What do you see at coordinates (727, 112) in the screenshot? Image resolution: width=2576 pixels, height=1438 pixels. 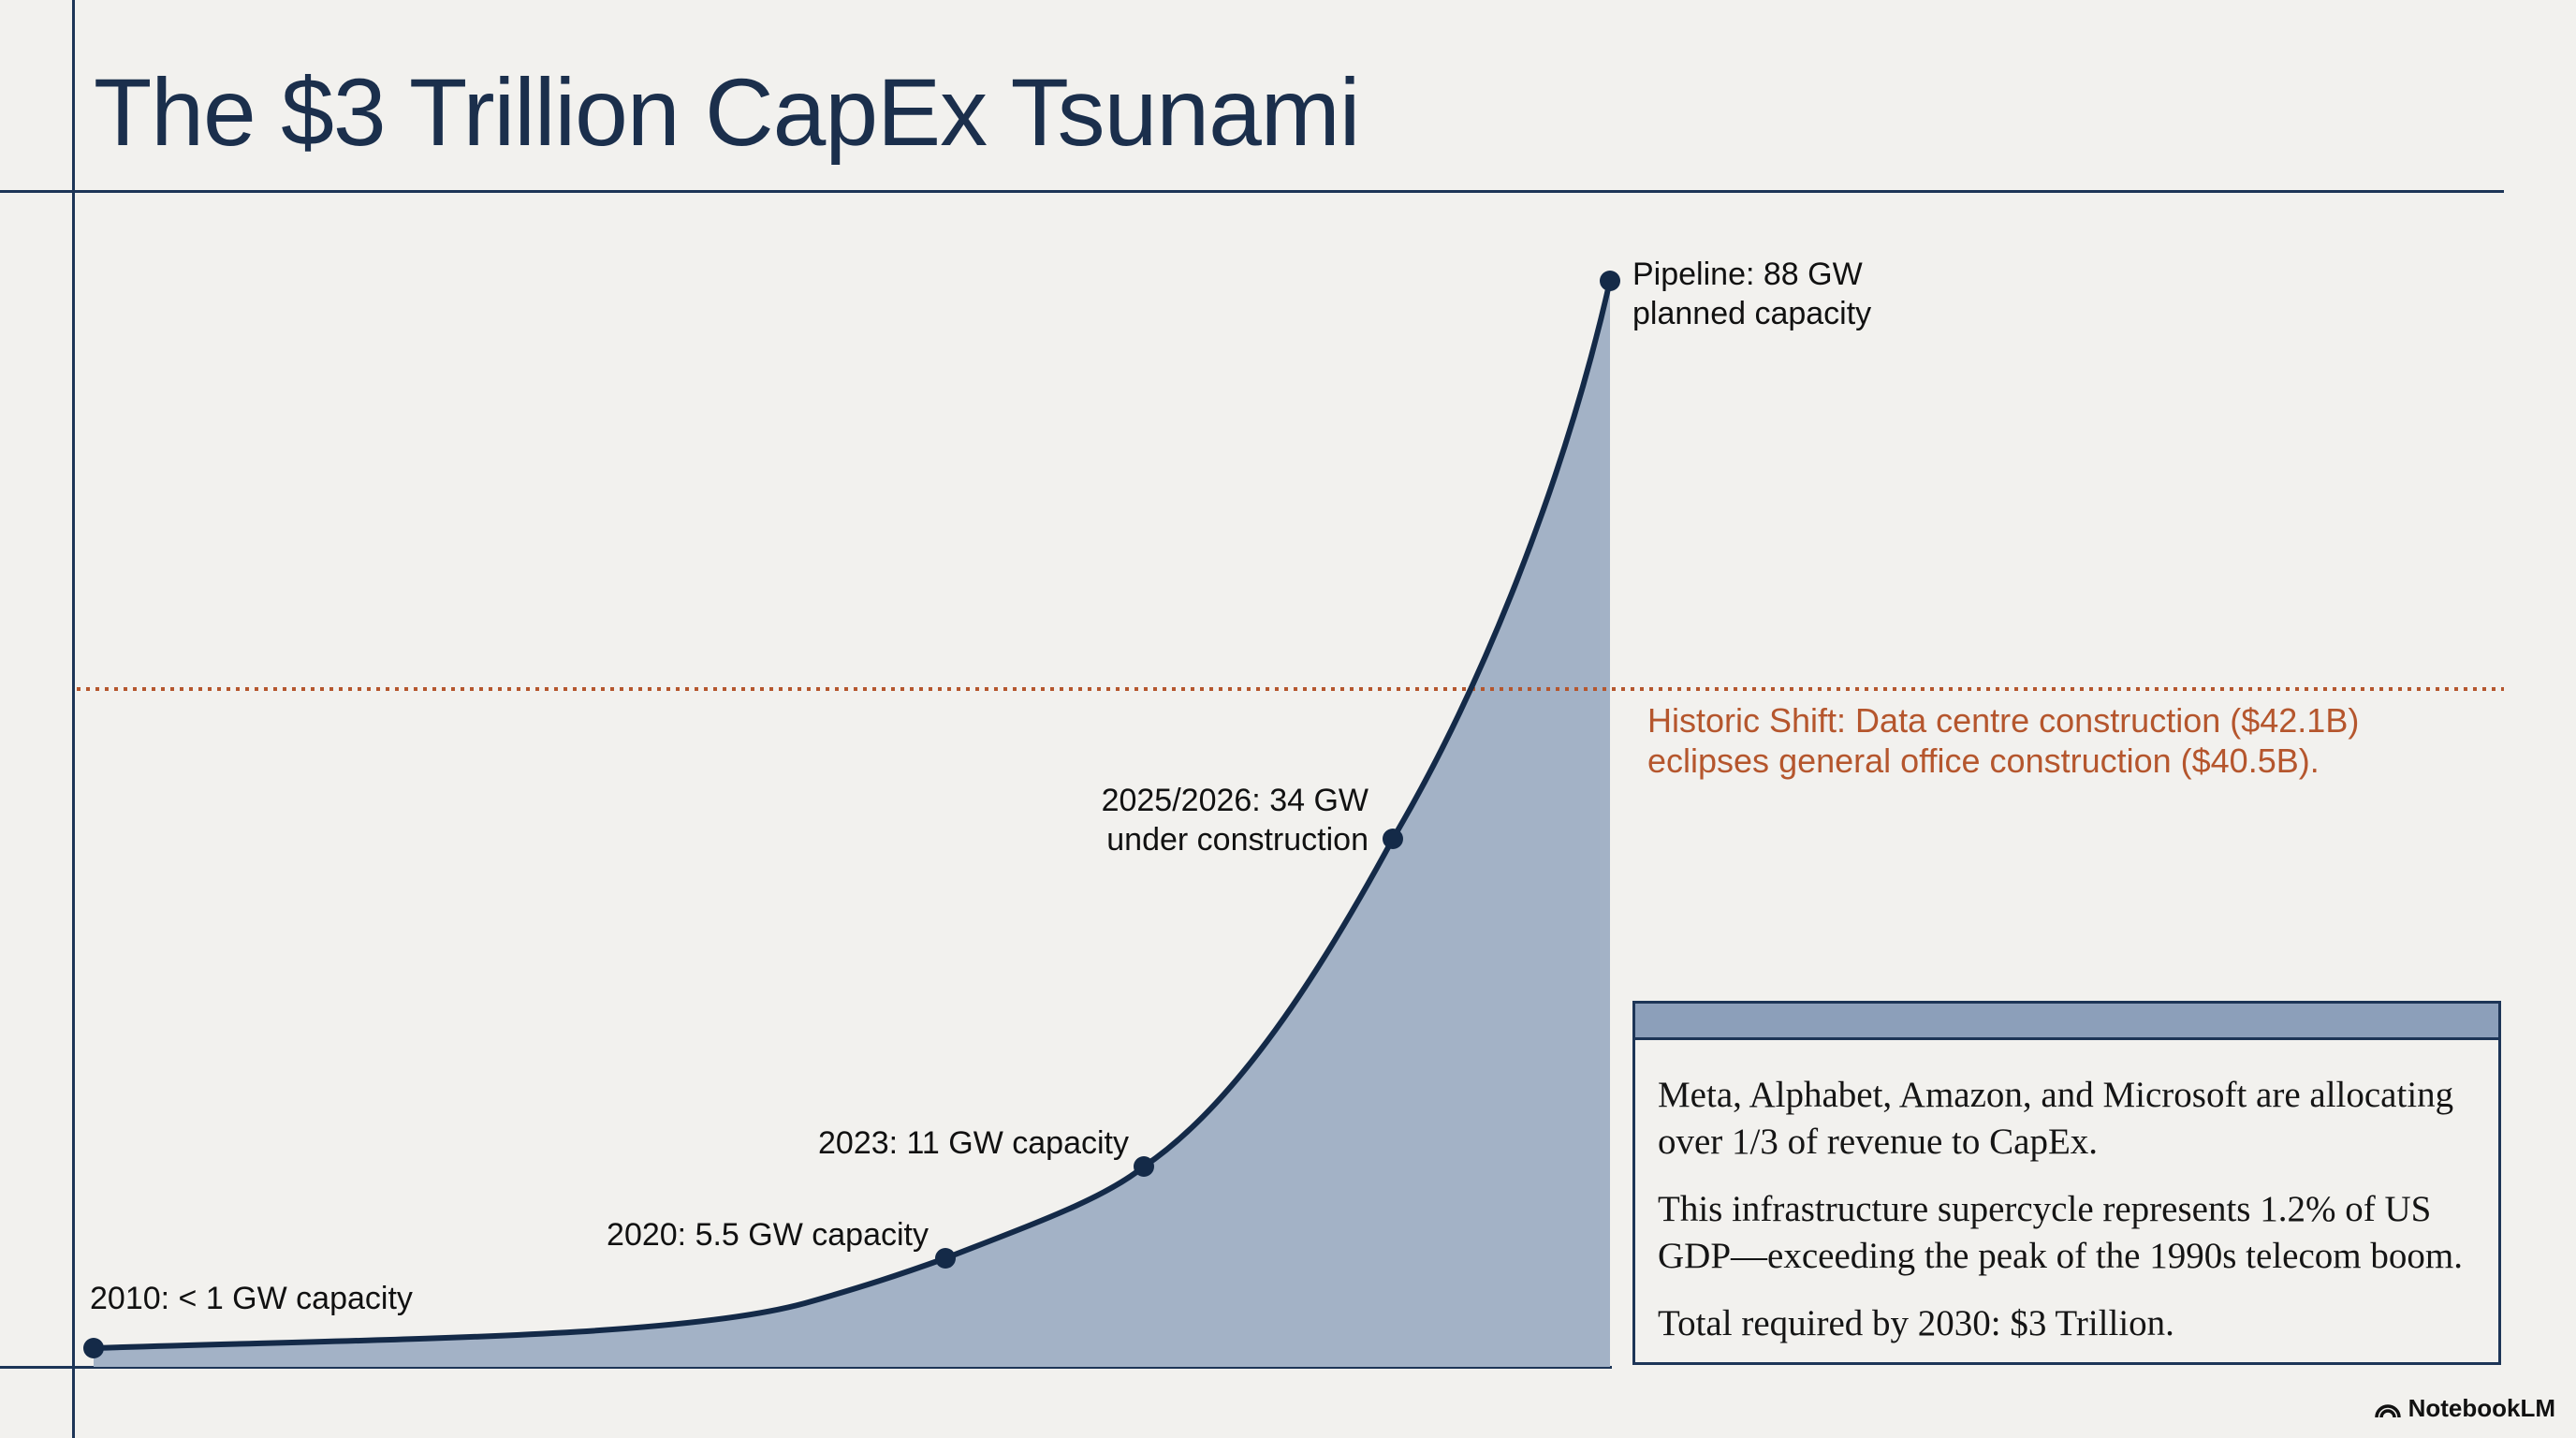 I see `page-title: The $3 Trillion CapEx Tsunami` at bounding box center [727, 112].